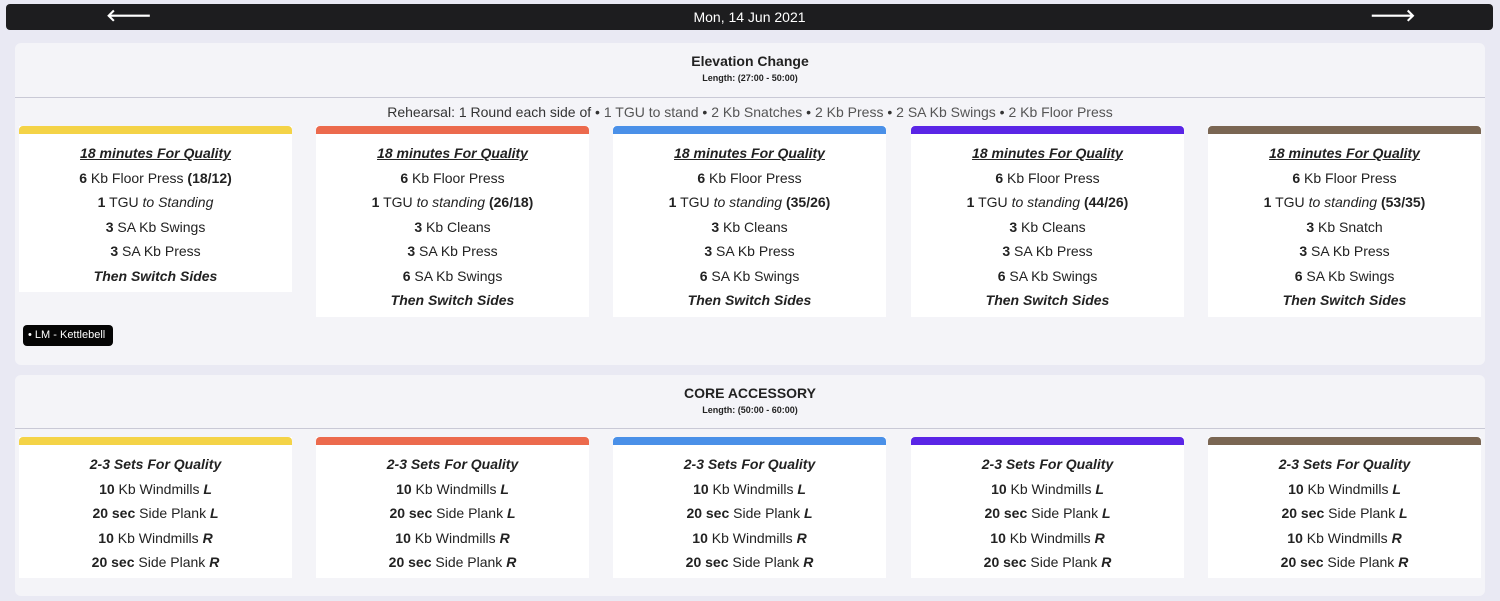 The width and height of the screenshot is (1500, 601). What do you see at coordinates (750, 61) in the screenshot?
I see `section-title: Elevation Change` at bounding box center [750, 61].